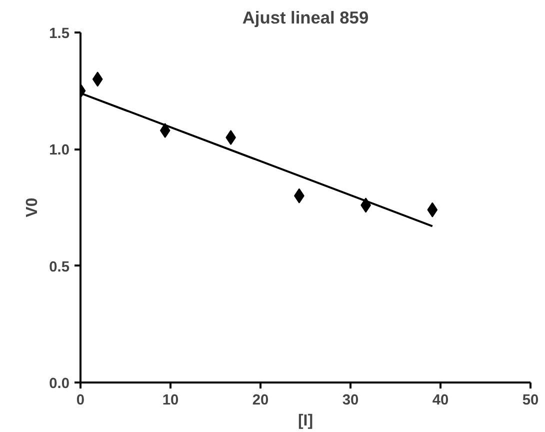 This screenshot has height=432, width=545. Describe the element at coordinates (530, 400) in the screenshot. I see `x-tick-label: 50` at that location.